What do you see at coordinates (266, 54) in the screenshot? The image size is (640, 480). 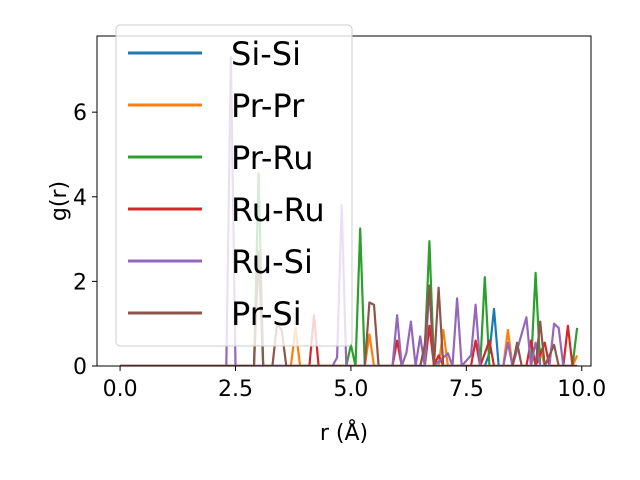 I see `legend-label-si-si: Si-Si` at bounding box center [266, 54].